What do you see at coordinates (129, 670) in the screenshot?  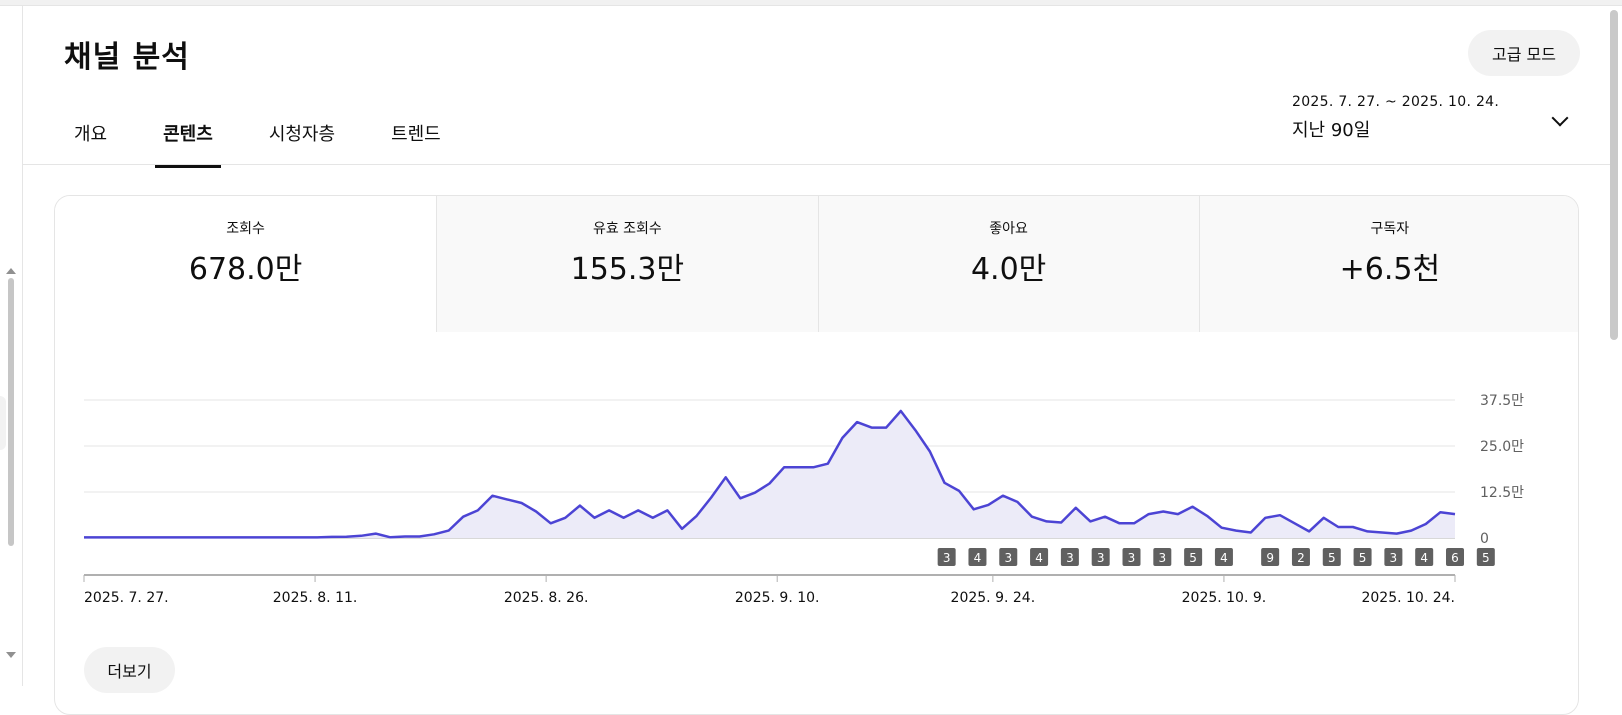 I see `more-button: 더보기` at bounding box center [129, 670].